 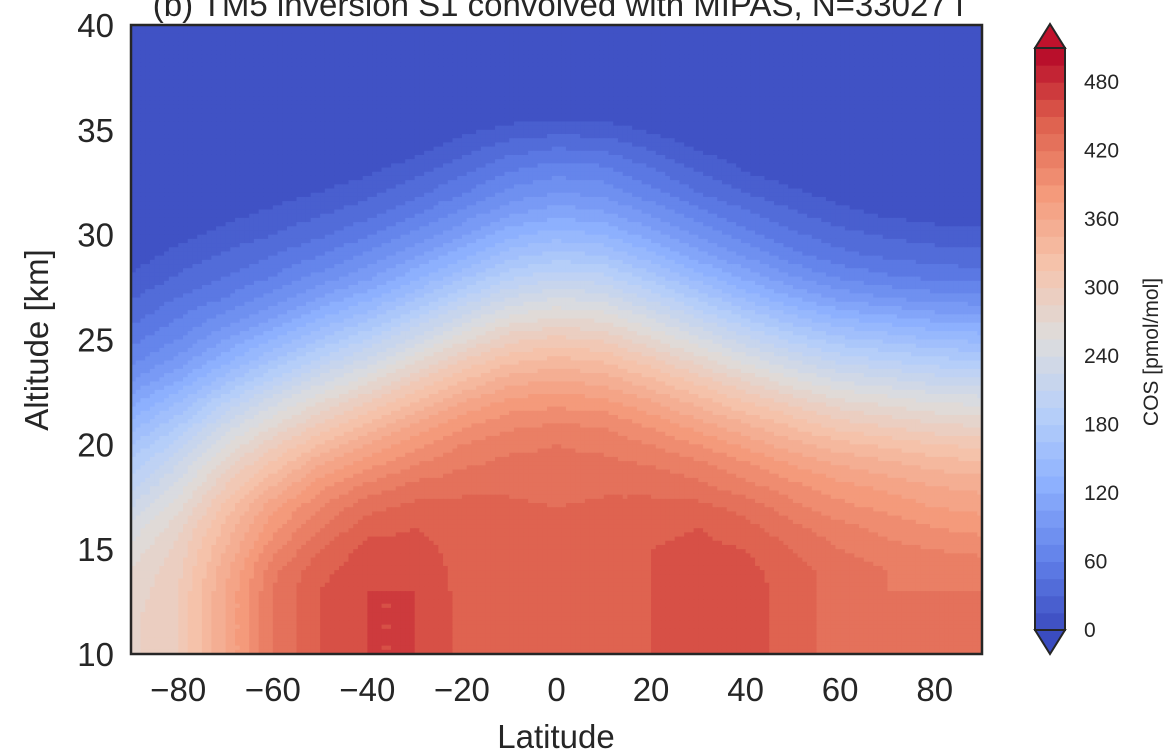 I want to click on x-tick-labels: −80 −60 −40 −20 0 20 40 60 80, so click(x=551, y=689).